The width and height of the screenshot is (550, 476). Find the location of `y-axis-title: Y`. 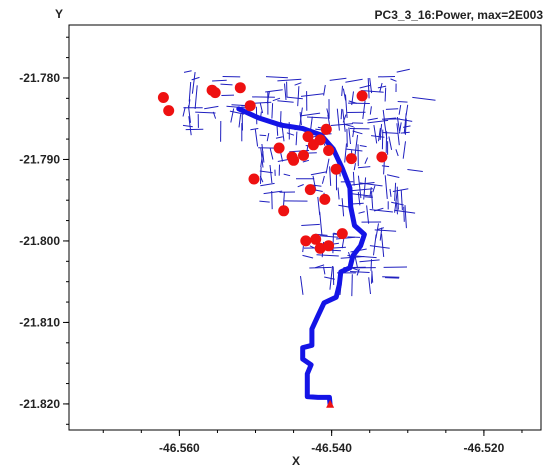

y-axis-title: Y is located at coordinates (59, 14).